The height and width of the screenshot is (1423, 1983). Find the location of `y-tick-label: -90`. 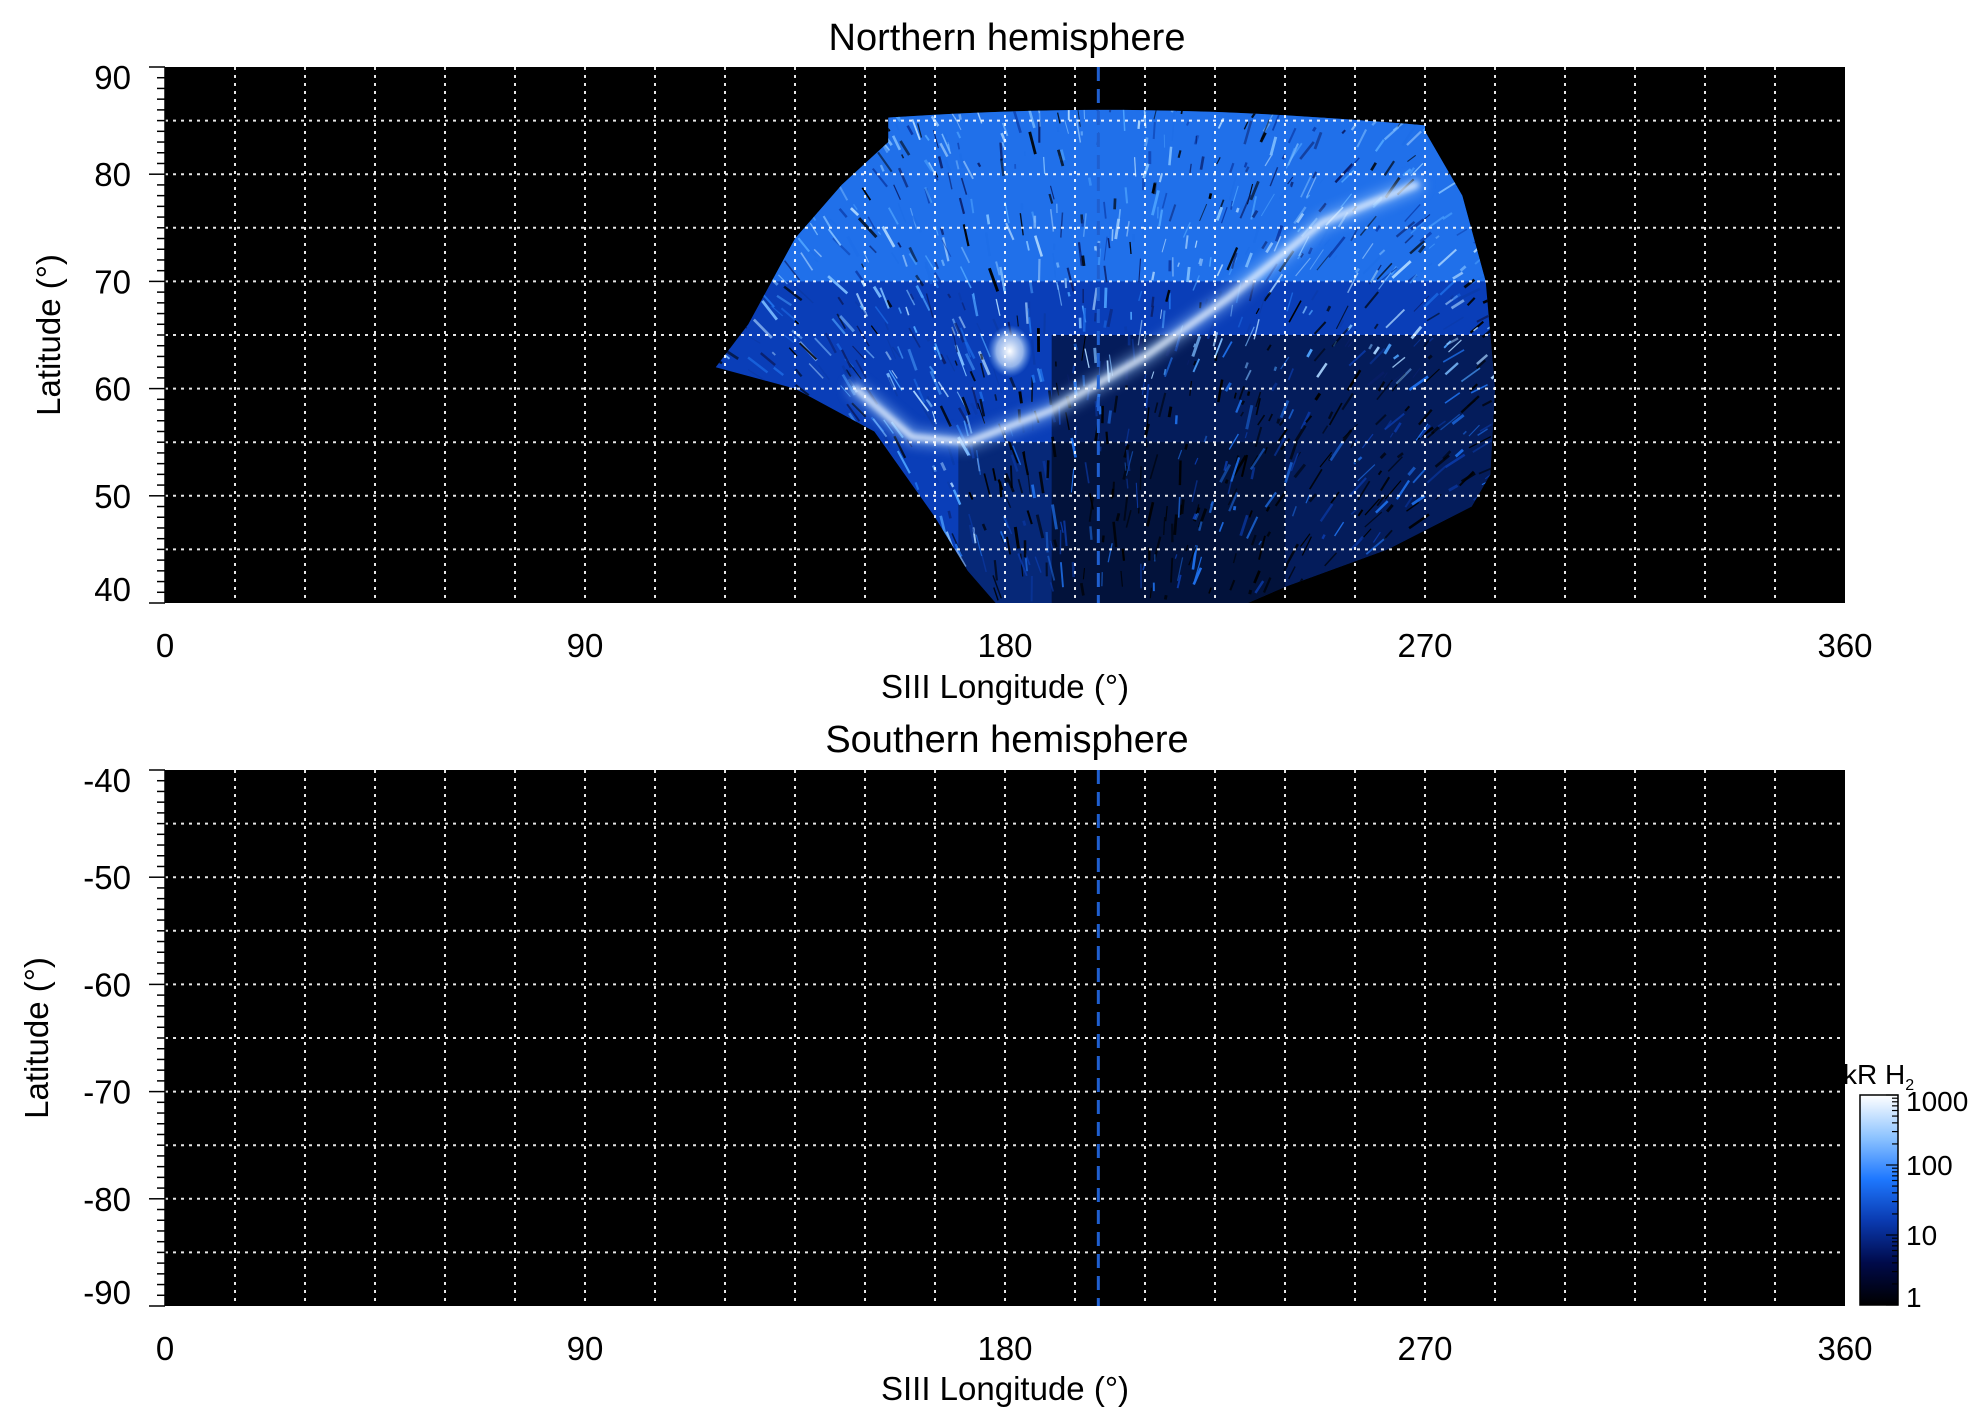

y-tick-label: -90 is located at coordinates (107, 1292).